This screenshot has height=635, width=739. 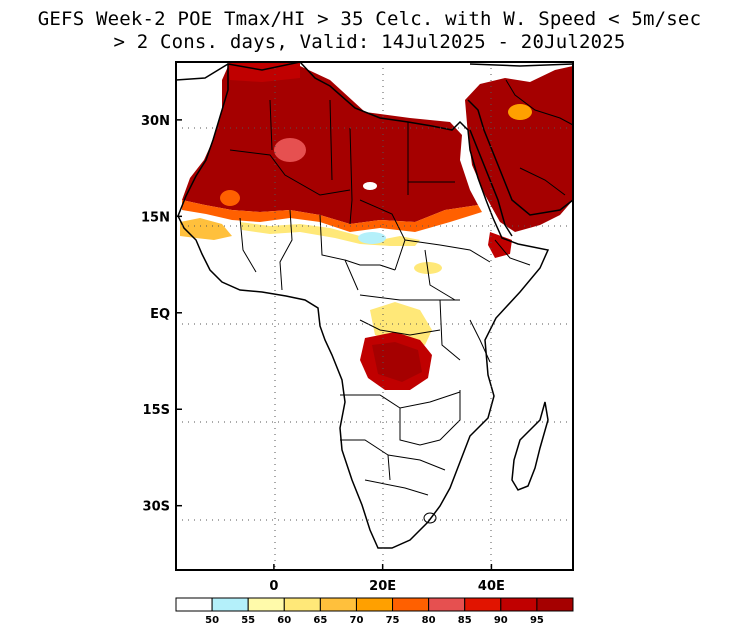 I want to click on arabia-coastline, so click(x=520, y=157).